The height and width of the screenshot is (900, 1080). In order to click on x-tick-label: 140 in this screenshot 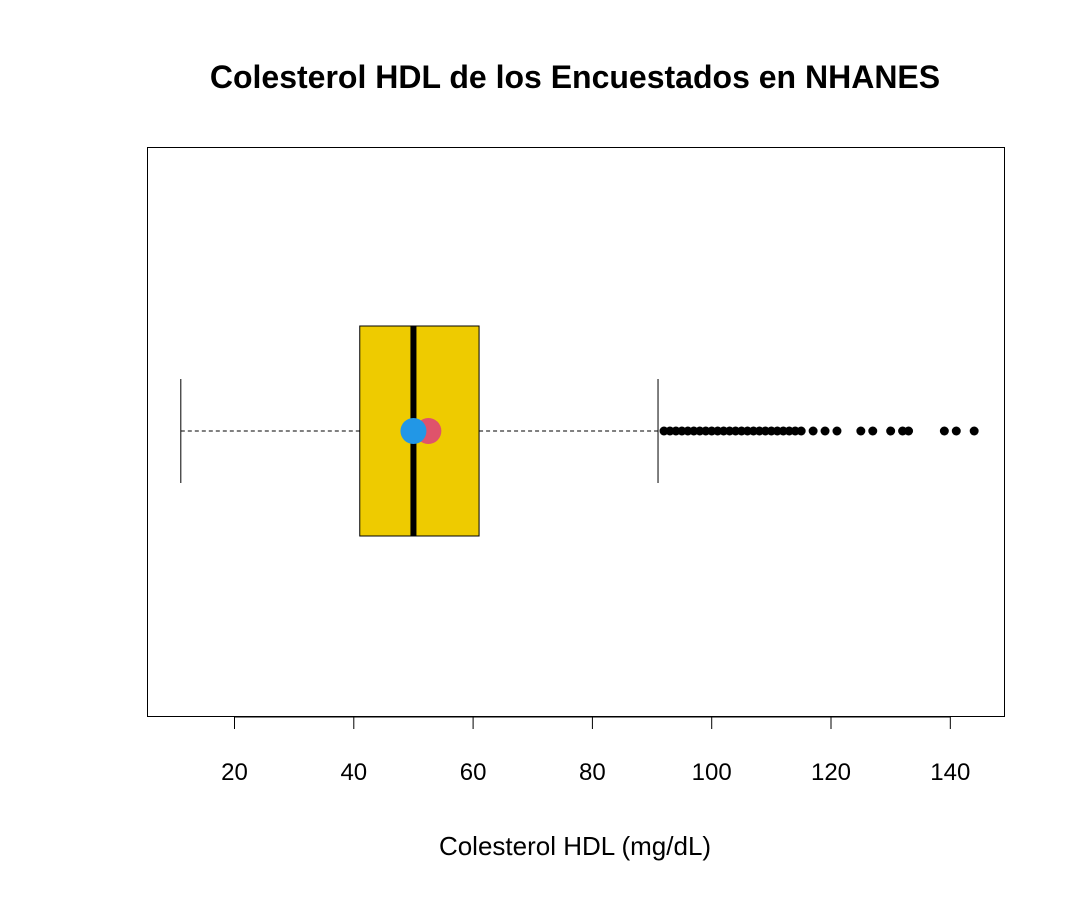, I will do `click(950, 772)`.